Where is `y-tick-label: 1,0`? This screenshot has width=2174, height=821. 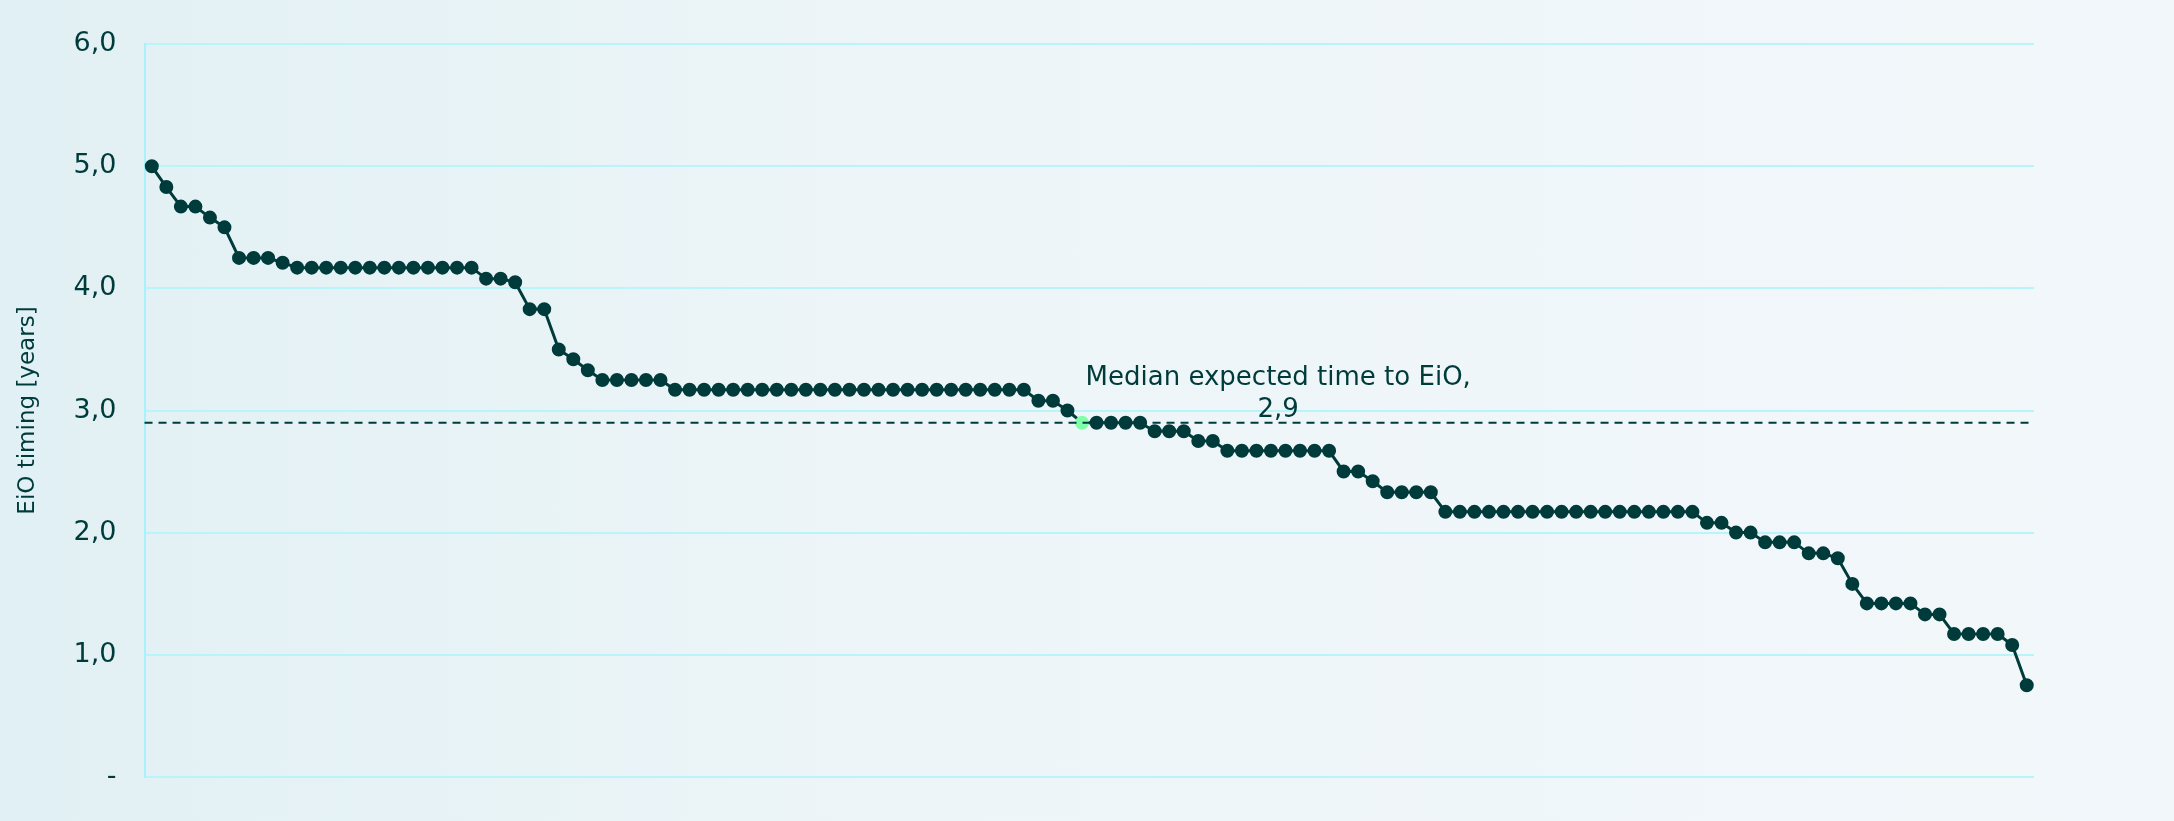 y-tick-label: 1,0 is located at coordinates (95, 652).